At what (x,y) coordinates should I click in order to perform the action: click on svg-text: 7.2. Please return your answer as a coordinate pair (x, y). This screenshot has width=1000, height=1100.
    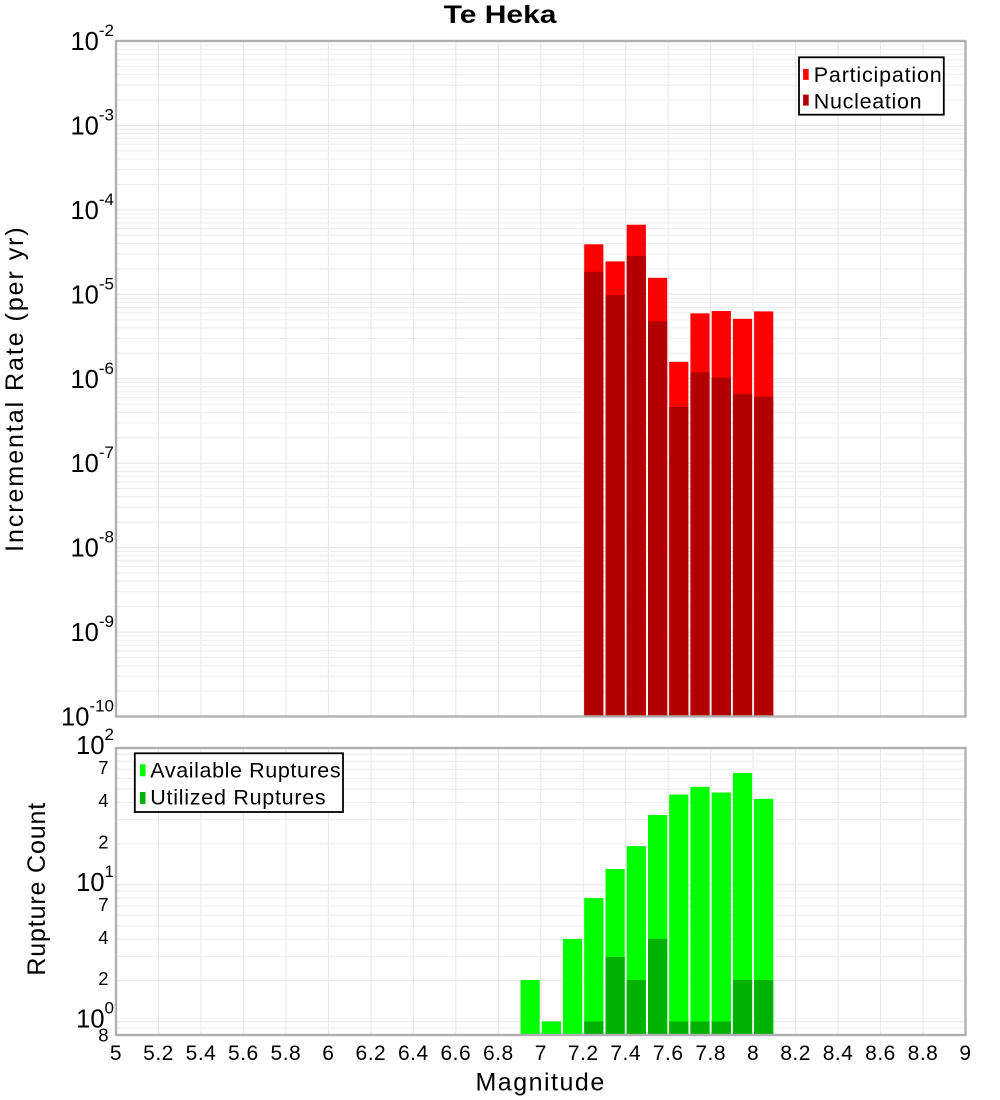
    Looking at the image, I should click on (583, 1053).